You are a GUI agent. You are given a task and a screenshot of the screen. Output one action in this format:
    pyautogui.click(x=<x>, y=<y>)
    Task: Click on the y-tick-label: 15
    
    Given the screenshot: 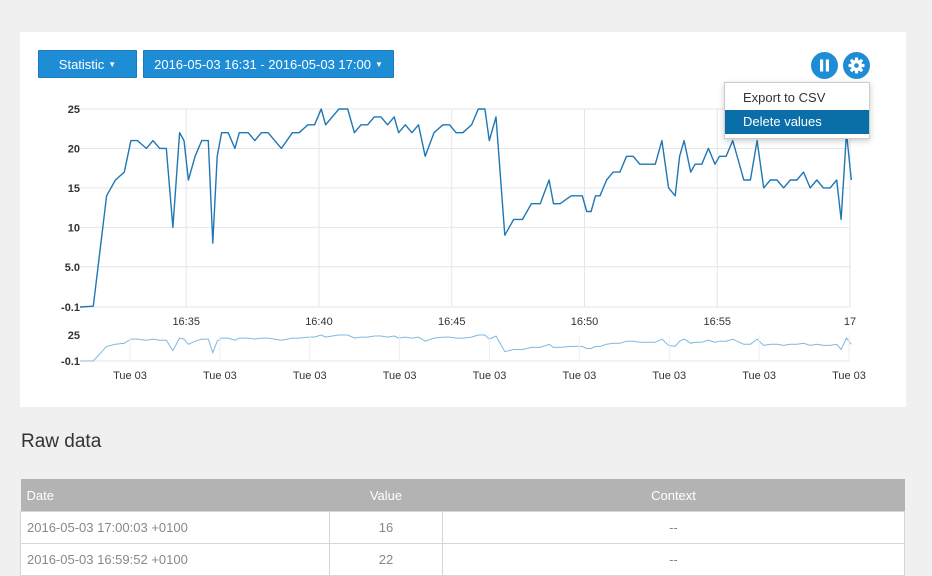 What is the action you would take?
    pyautogui.click(x=74, y=189)
    